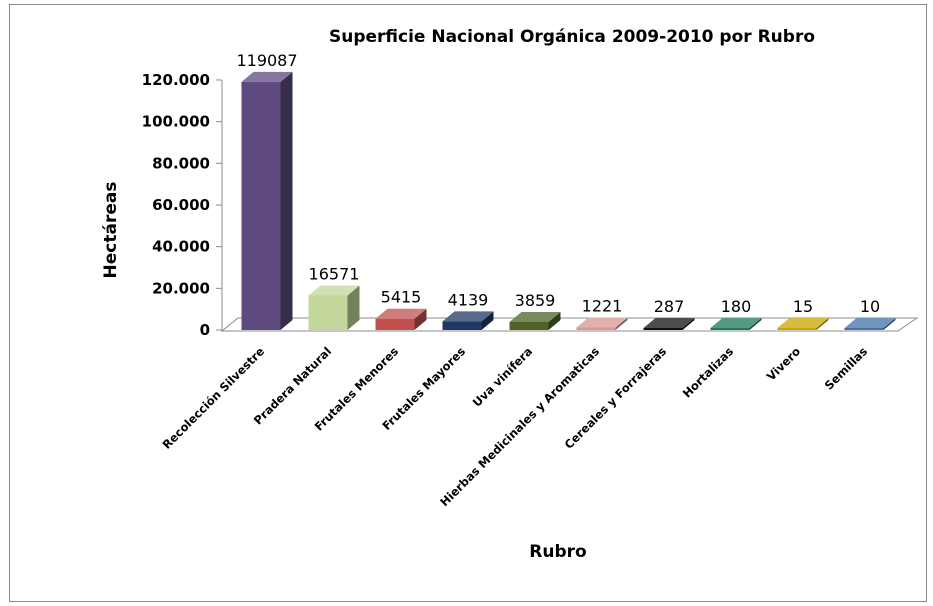 Image resolution: width=933 pixels, height=606 pixels. What do you see at coordinates (205, 330) in the screenshot?
I see `y-tick-label: 0` at bounding box center [205, 330].